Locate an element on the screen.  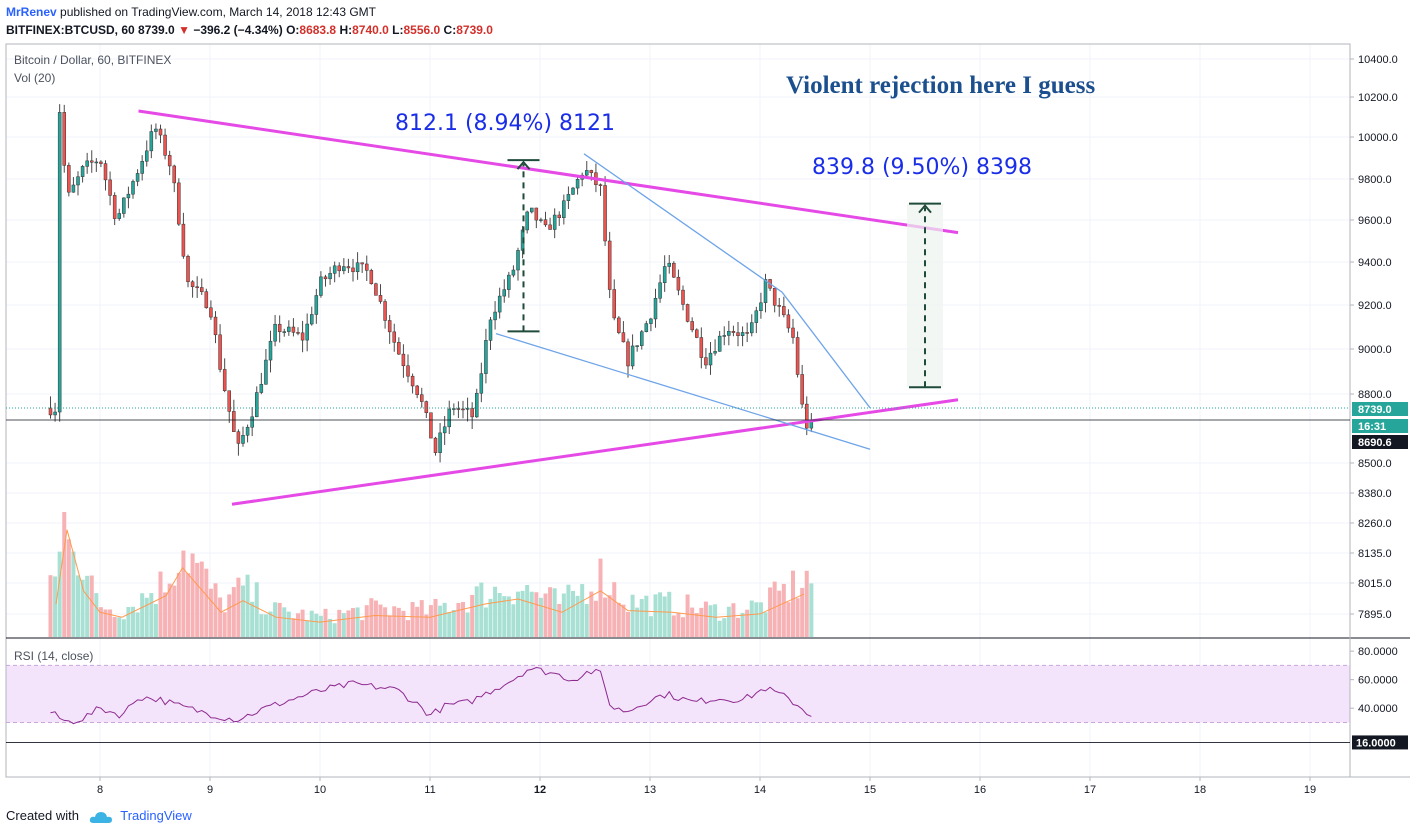
rsi-badge-label: 16.0000 is located at coordinates (1376, 743).